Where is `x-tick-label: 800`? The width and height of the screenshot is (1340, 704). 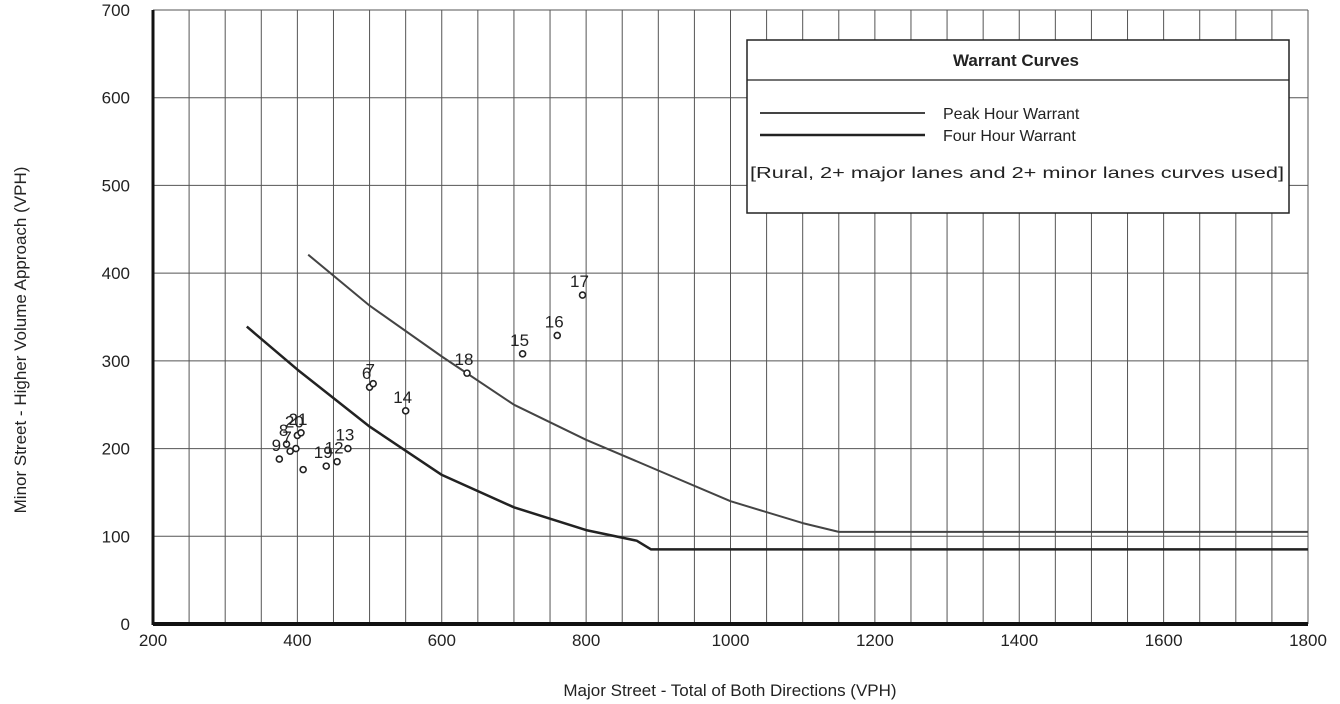 x-tick-label: 800 is located at coordinates (586, 640).